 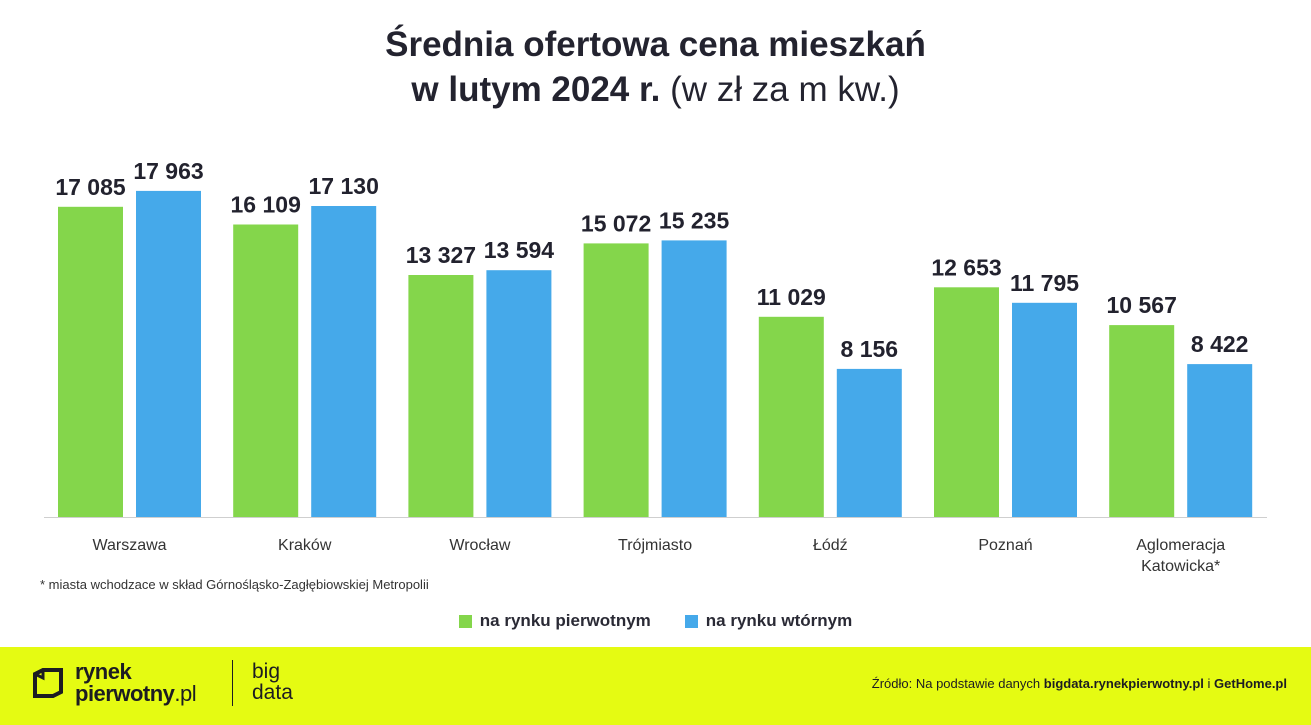 What do you see at coordinates (1250, 683) in the screenshot?
I see `source-link-gethome: GetHome.pl` at bounding box center [1250, 683].